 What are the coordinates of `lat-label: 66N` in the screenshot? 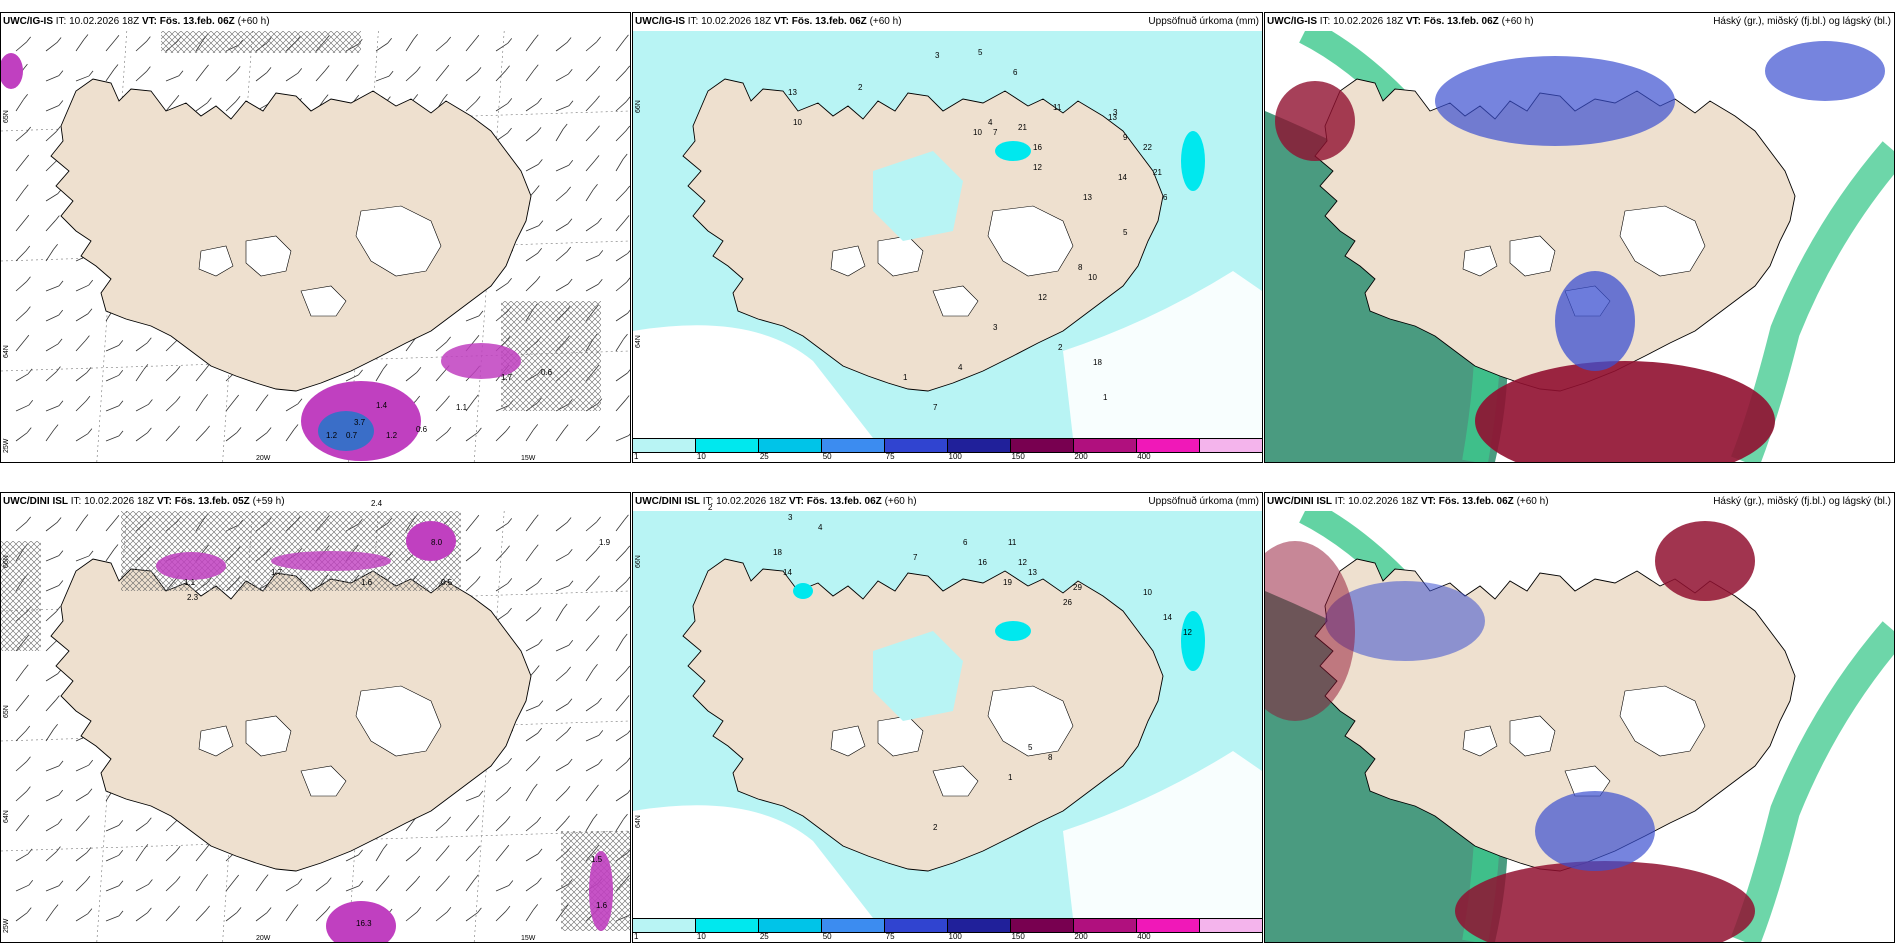 It's located at (638, 561).